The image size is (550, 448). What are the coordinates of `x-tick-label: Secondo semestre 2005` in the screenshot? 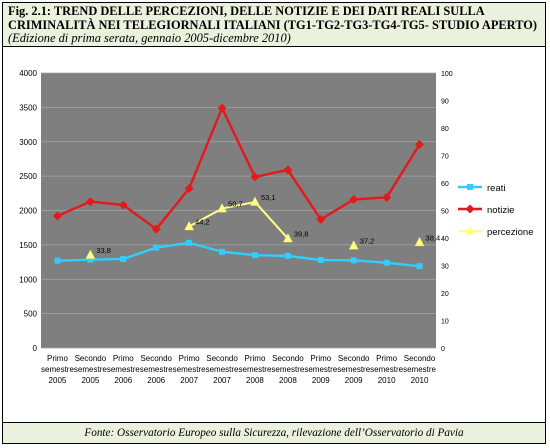 It's located at (90, 369).